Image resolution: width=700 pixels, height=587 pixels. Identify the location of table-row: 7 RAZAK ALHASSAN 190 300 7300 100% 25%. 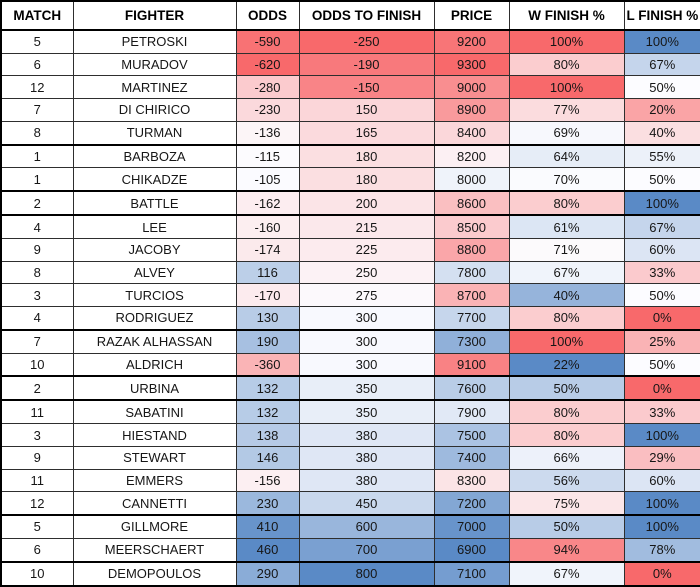
(350, 341).